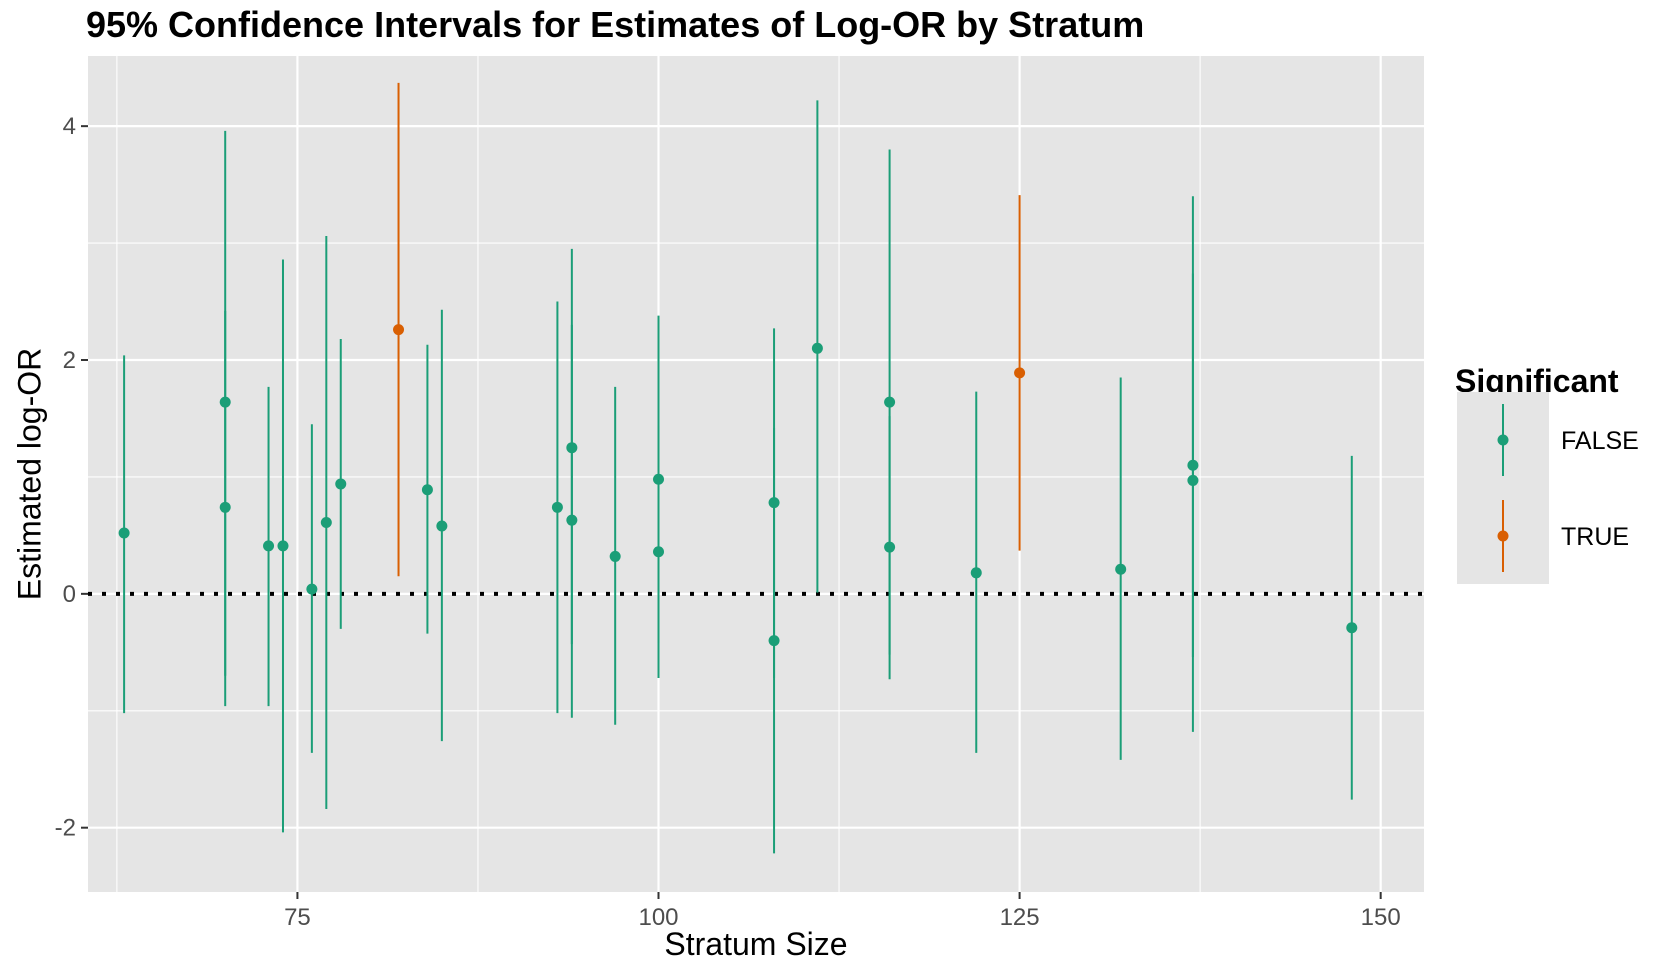 This screenshot has height=960, width=1680. I want to click on y-tick-label: 4, so click(69, 126).